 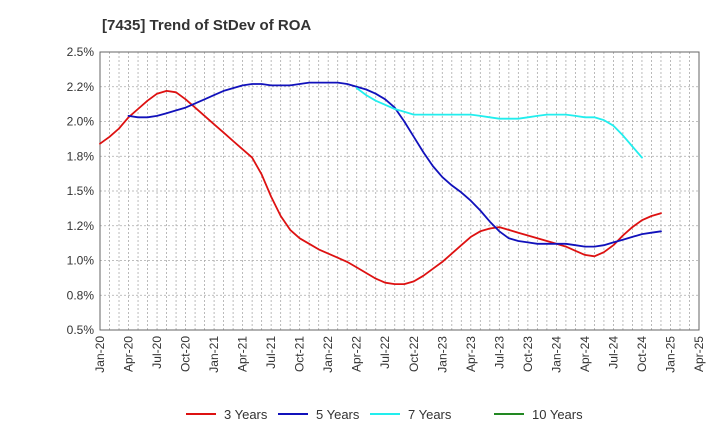 What do you see at coordinates (699, 354) in the screenshot?
I see `x-tick-label: Apr-25` at bounding box center [699, 354].